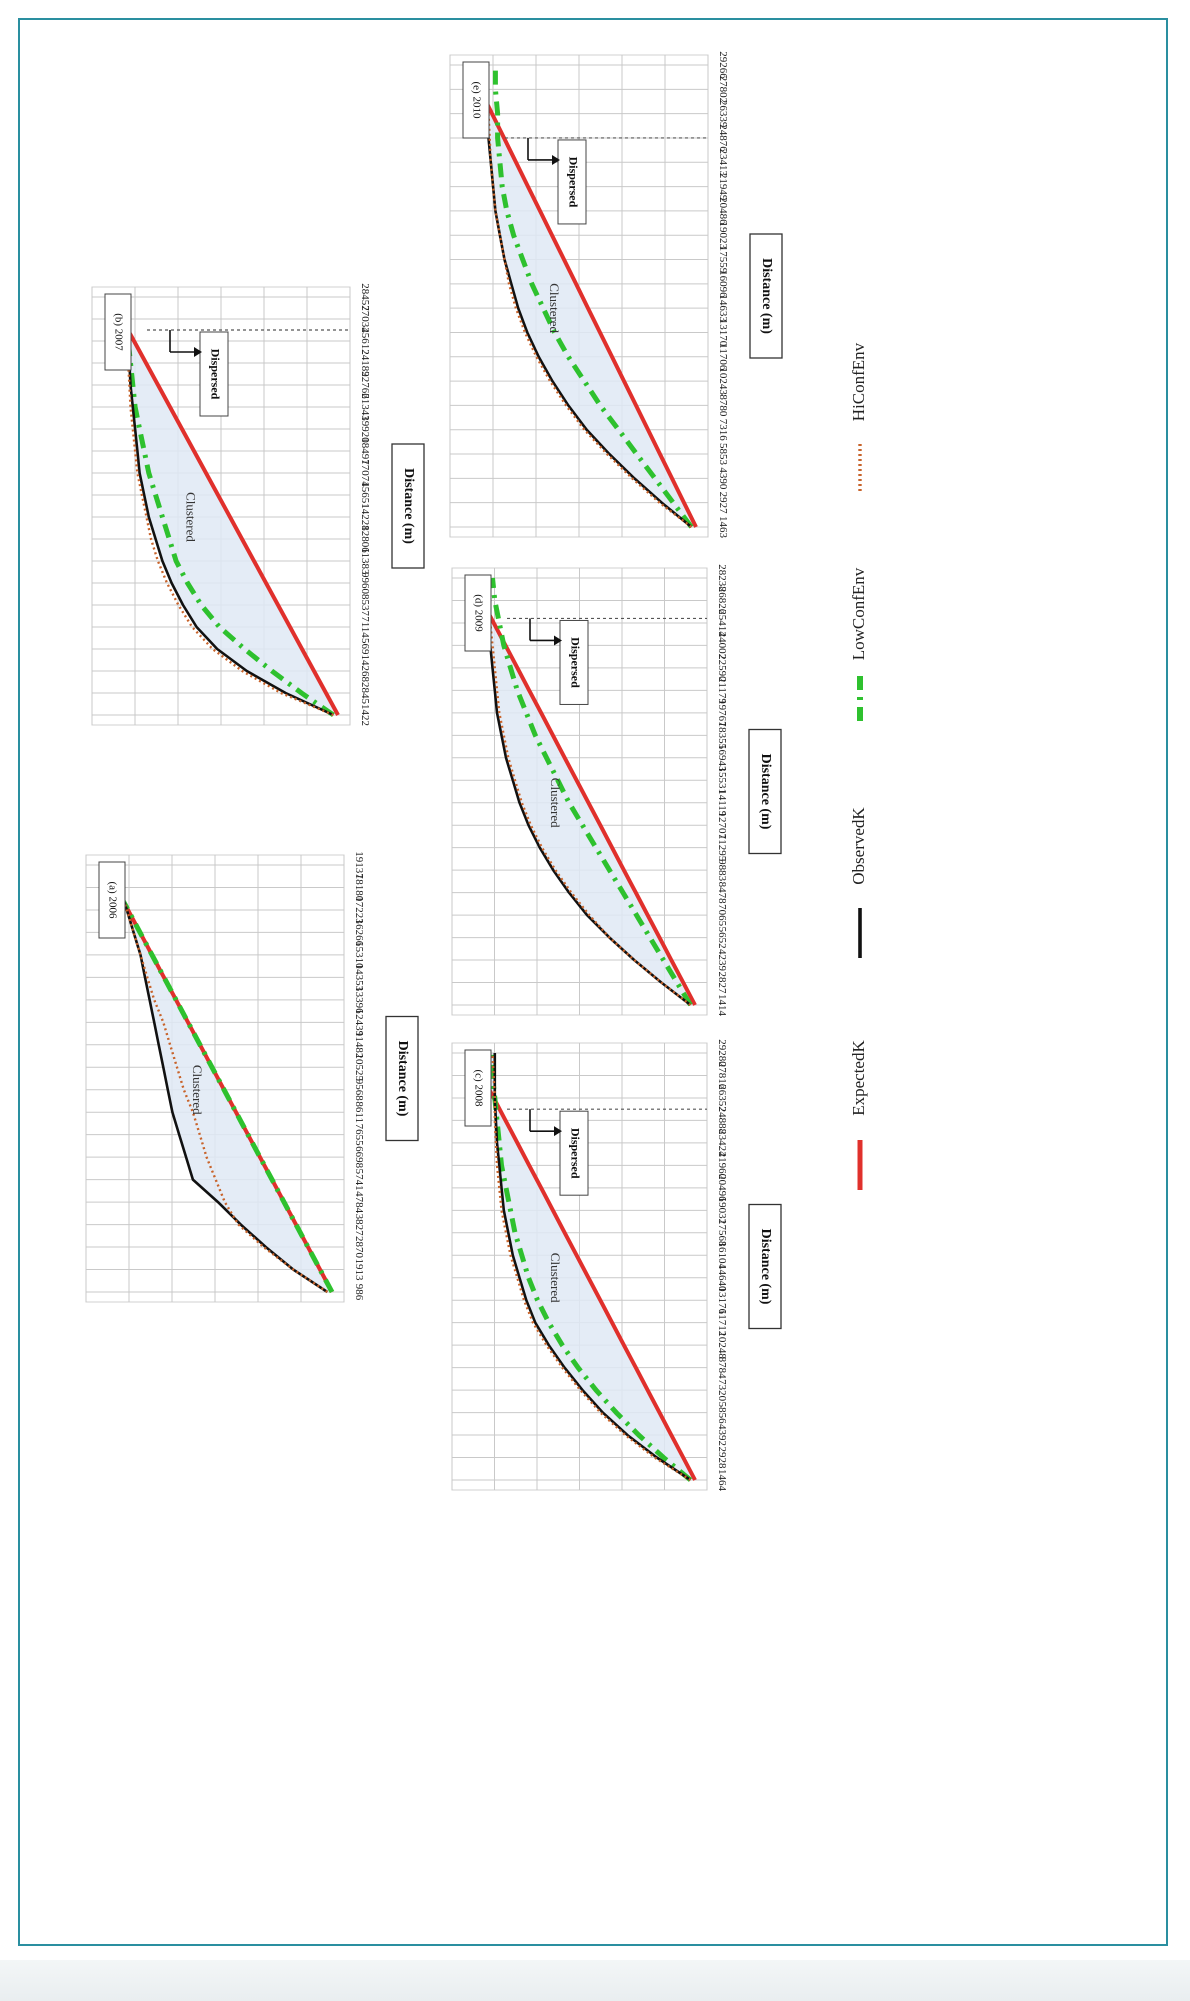 The height and width of the screenshot is (2001, 1190). What do you see at coordinates (722, 960) in the screenshot?
I see `x-tick-label: 4239` at bounding box center [722, 960].